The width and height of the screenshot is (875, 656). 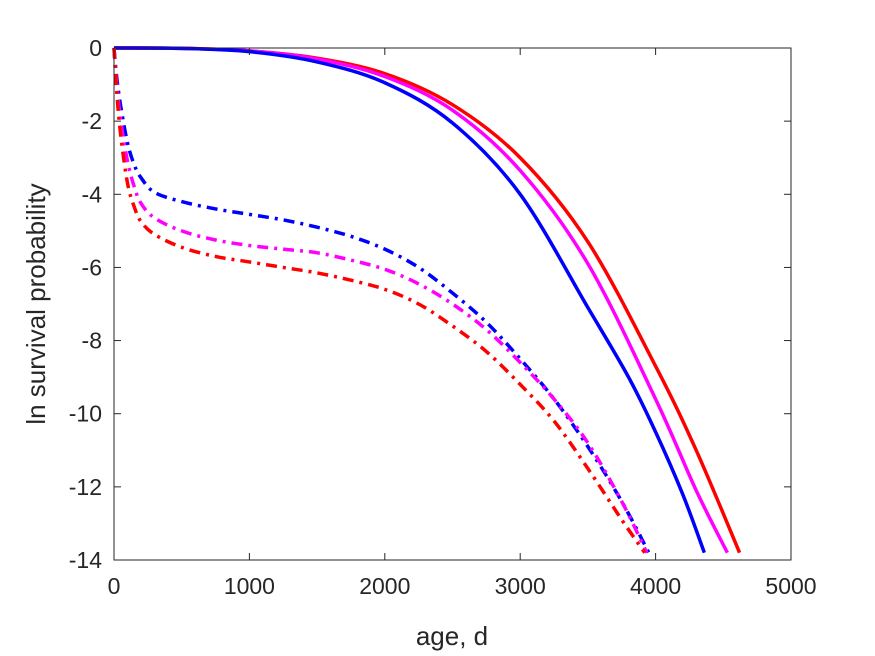 I want to click on y-axis-label: ln survival probability, so click(x=36, y=303).